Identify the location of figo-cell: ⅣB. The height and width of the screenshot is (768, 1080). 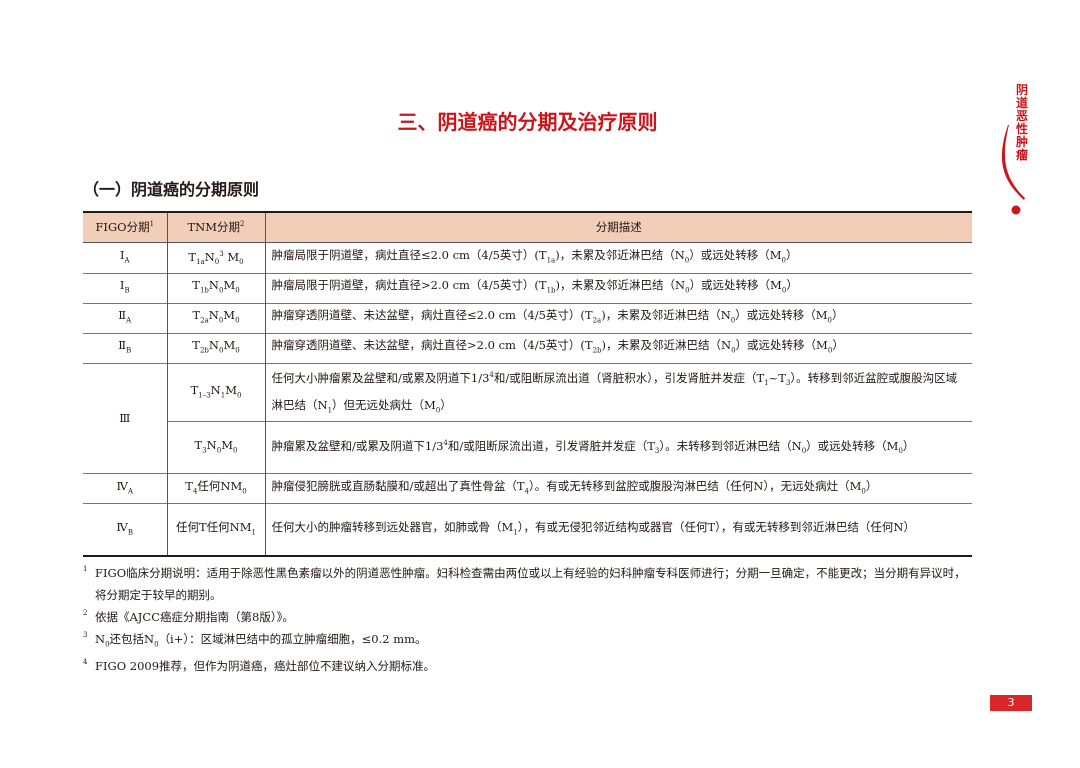
(125, 529).